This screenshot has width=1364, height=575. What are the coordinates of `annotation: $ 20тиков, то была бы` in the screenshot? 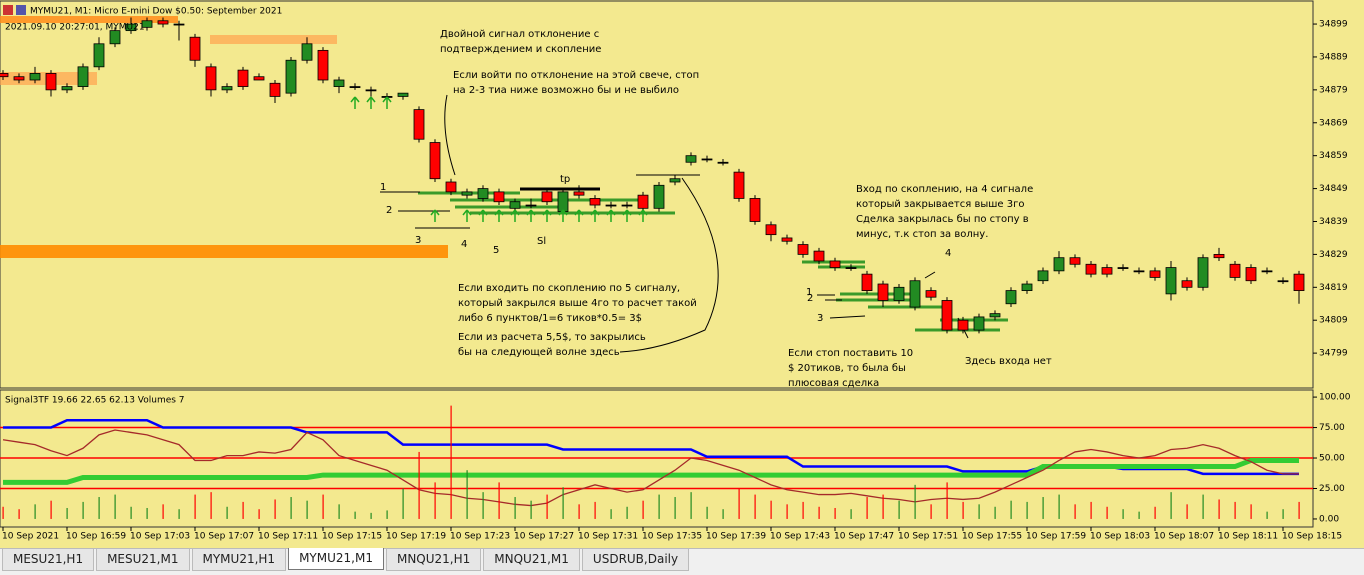 It's located at (847, 368).